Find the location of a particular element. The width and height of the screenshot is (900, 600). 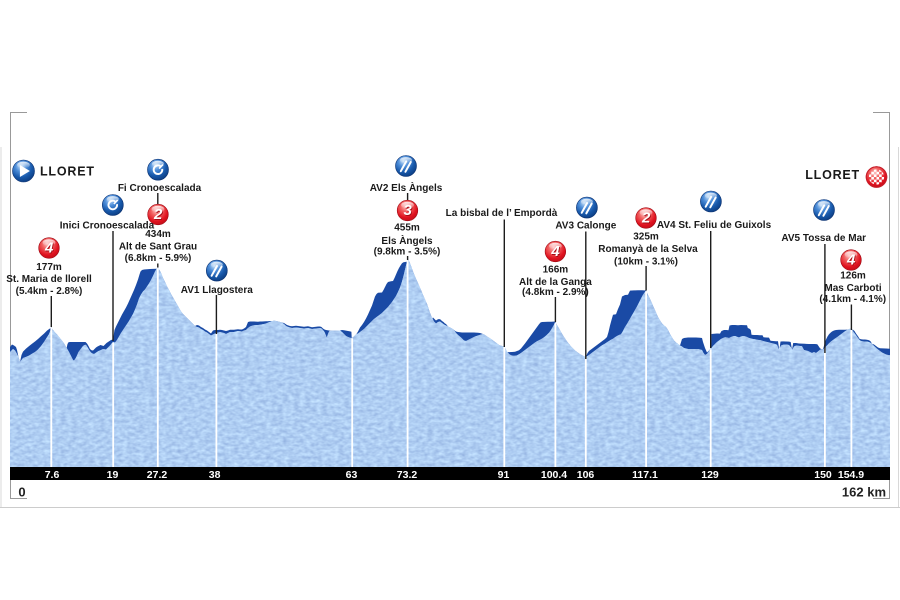

svg-text: 150 is located at coordinates (823, 475).